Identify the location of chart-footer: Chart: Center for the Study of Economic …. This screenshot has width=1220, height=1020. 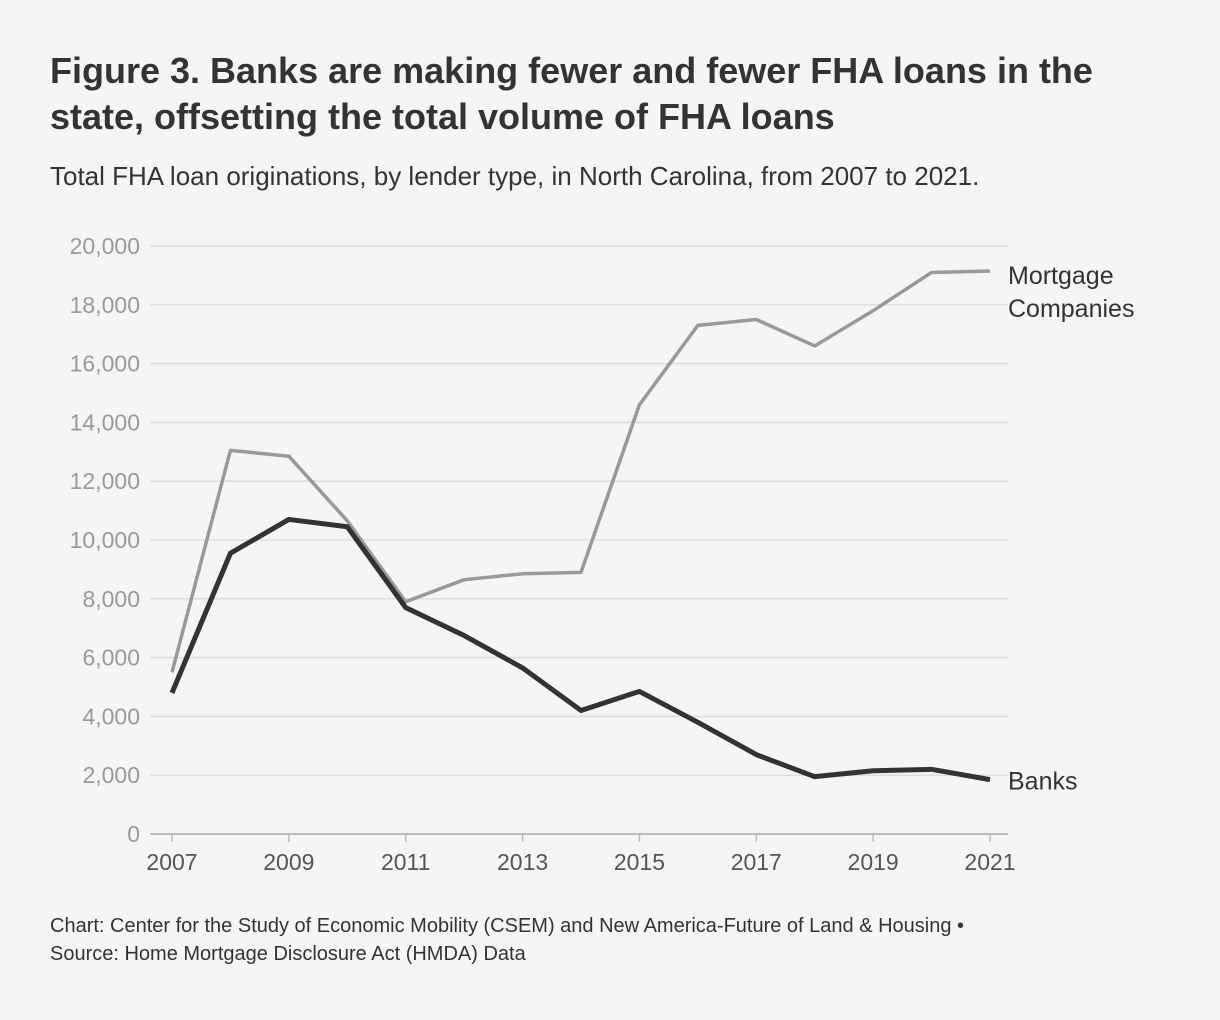
(625, 940).